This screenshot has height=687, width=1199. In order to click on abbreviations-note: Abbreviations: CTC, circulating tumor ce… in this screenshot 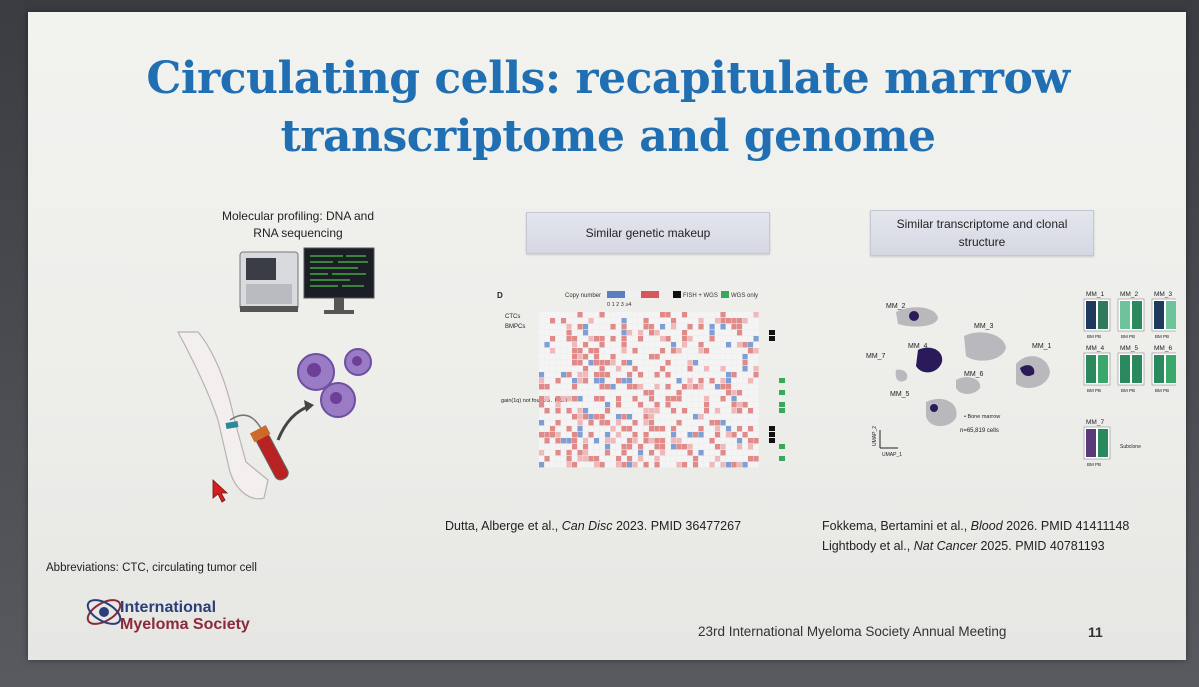, I will do `click(151, 568)`.